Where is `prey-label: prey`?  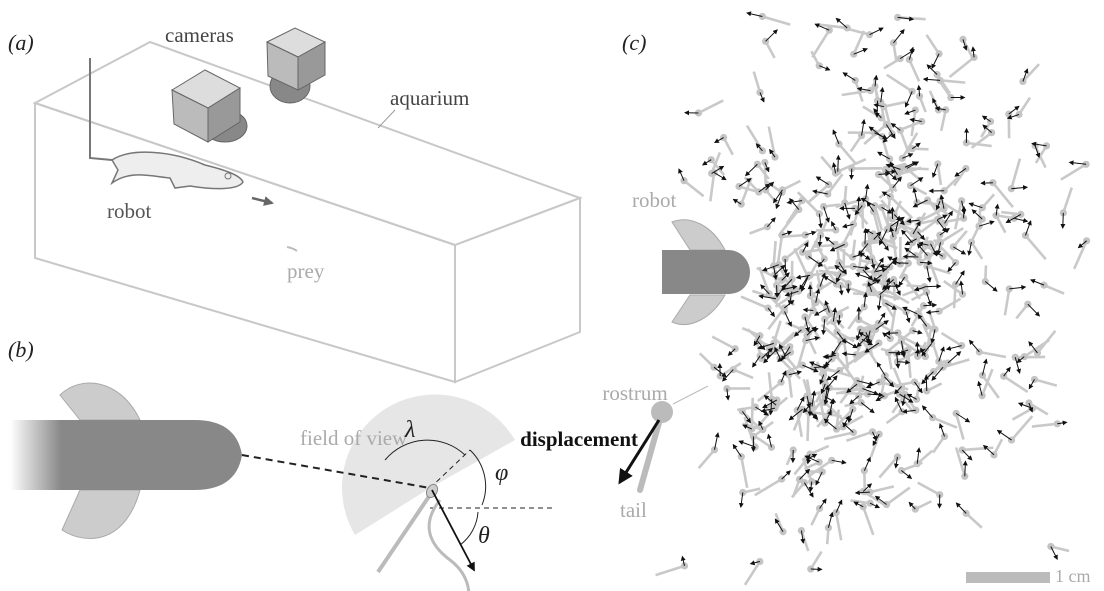 prey-label: prey is located at coordinates (306, 271).